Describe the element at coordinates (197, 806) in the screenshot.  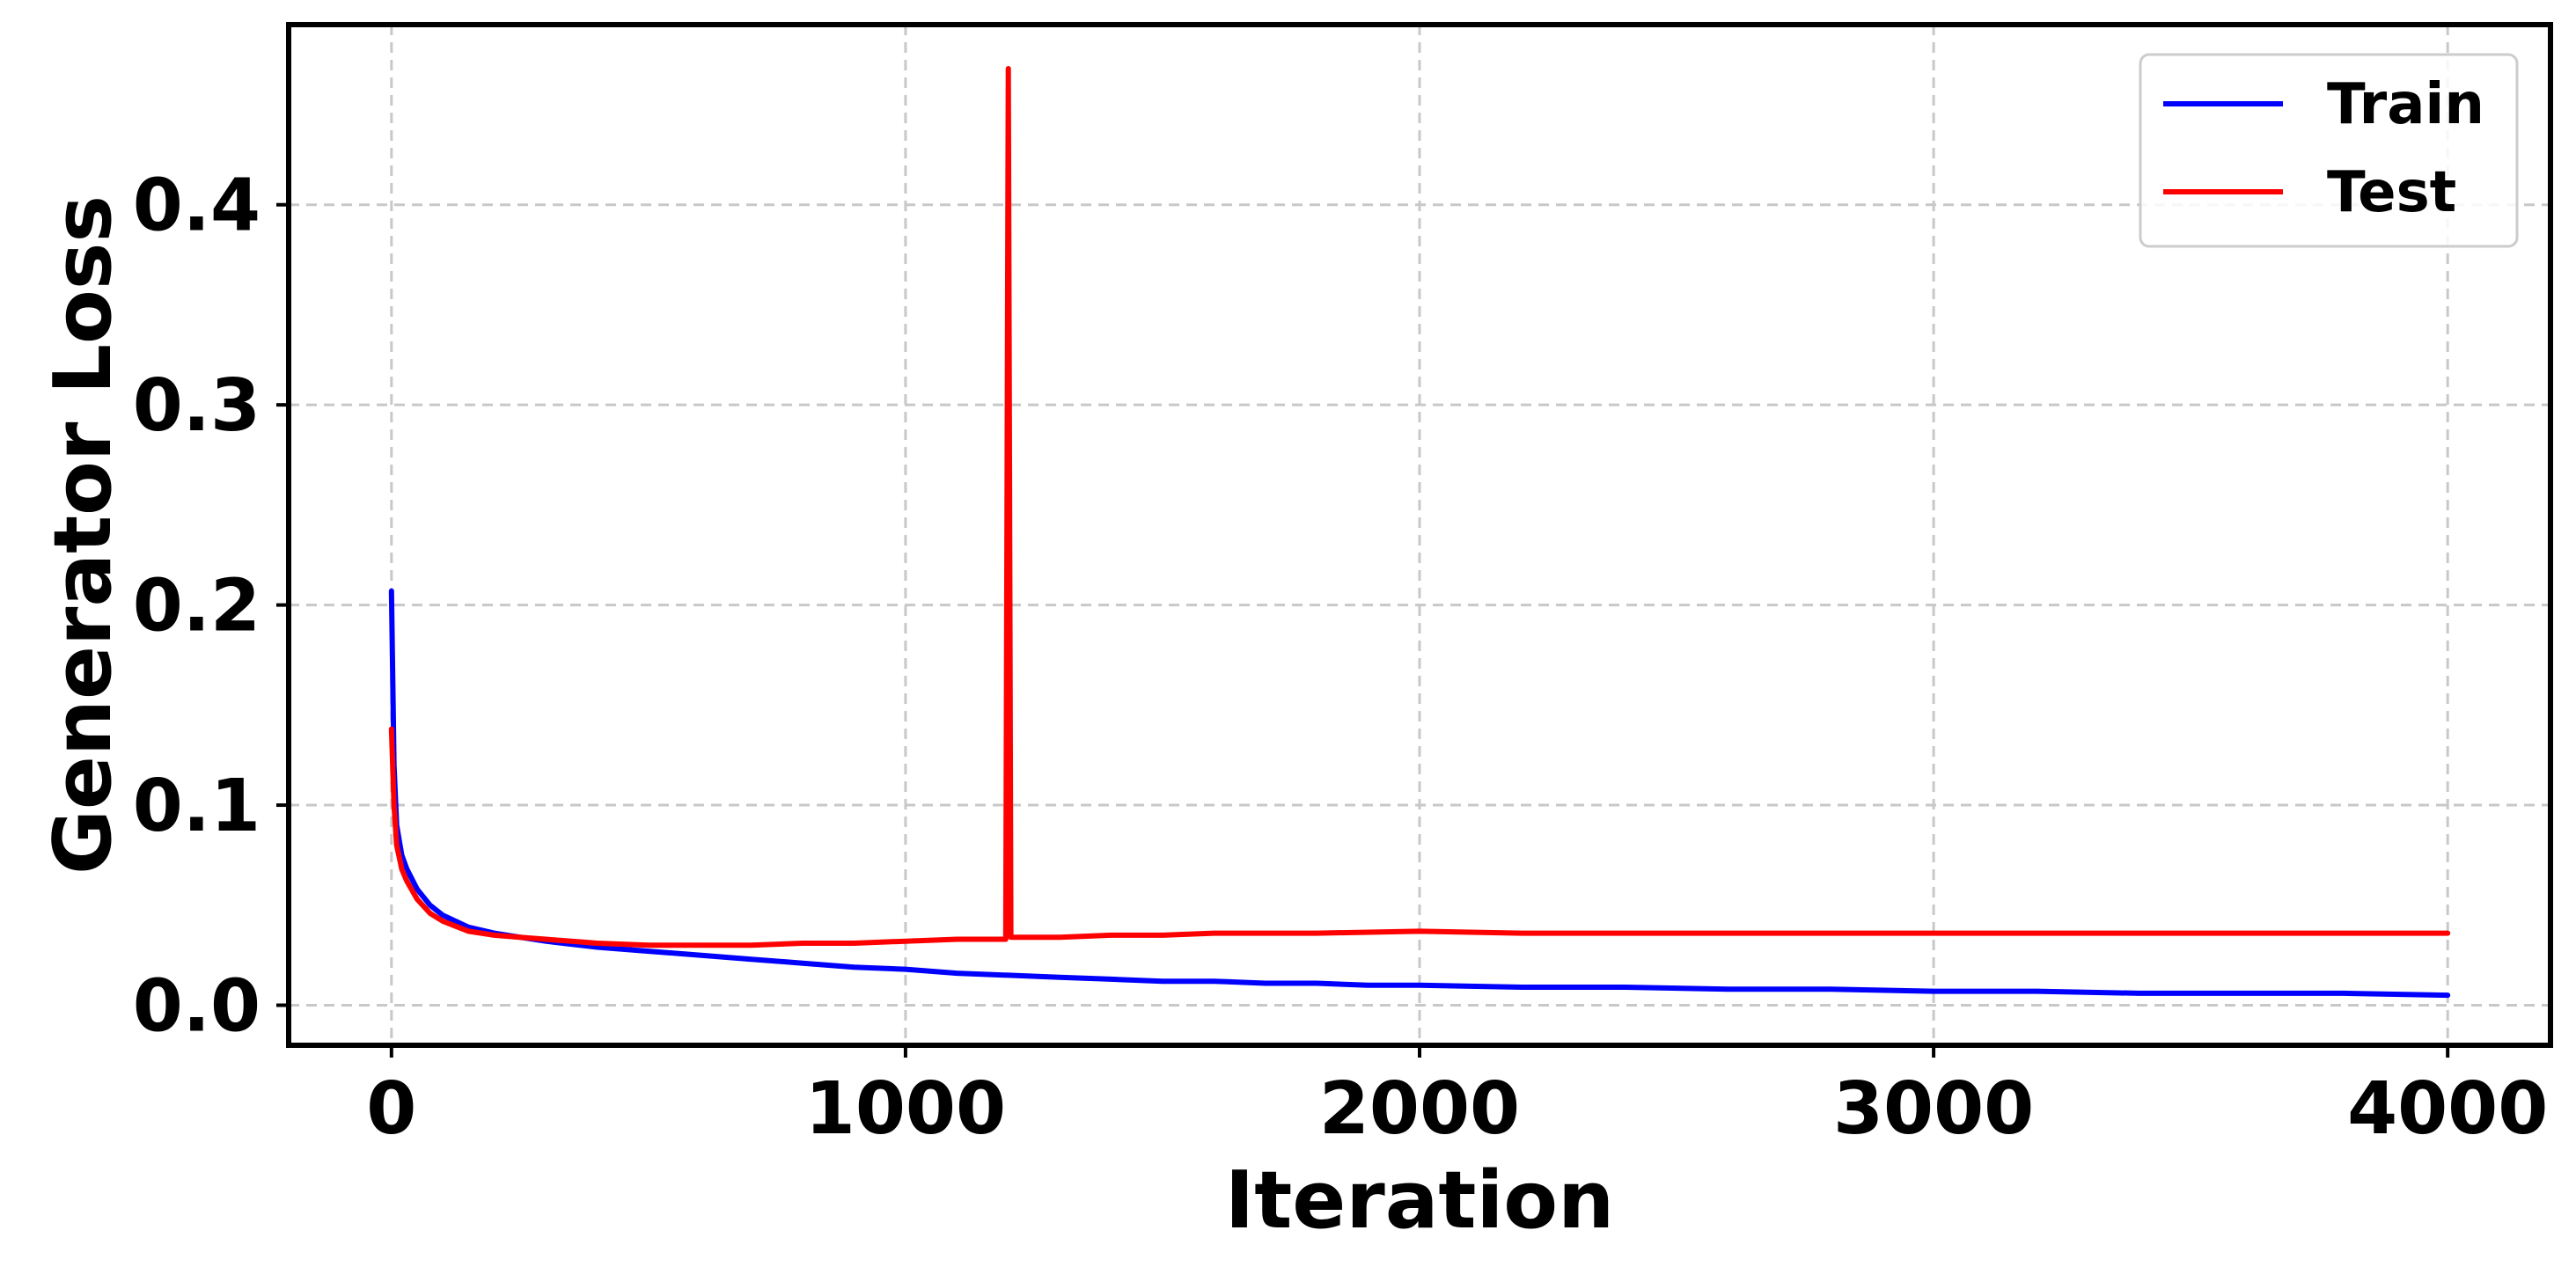
I see `y-tick-label: 0.1` at that location.